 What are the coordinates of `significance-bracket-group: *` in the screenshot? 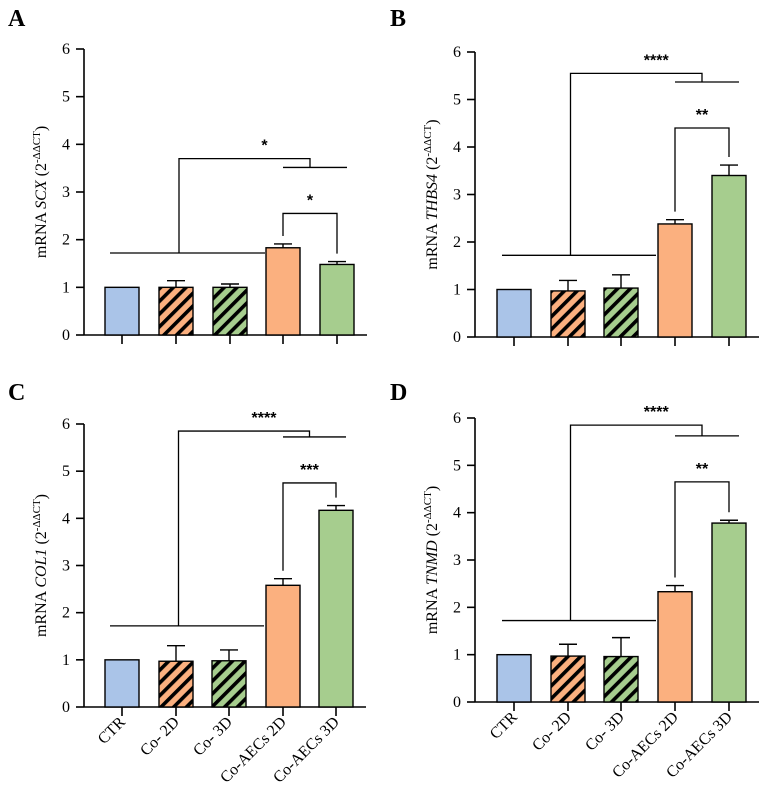 It's located at (228, 196).